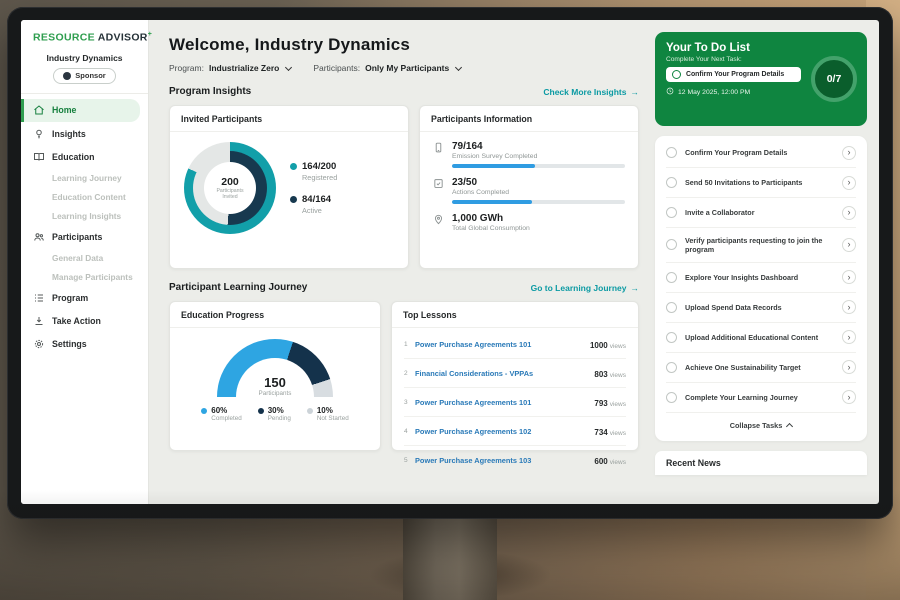 This screenshot has width=900, height=600. Describe the element at coordinates (84, 344) in the screenshot. I see `sidebar-item-settings: Settings` at that location.